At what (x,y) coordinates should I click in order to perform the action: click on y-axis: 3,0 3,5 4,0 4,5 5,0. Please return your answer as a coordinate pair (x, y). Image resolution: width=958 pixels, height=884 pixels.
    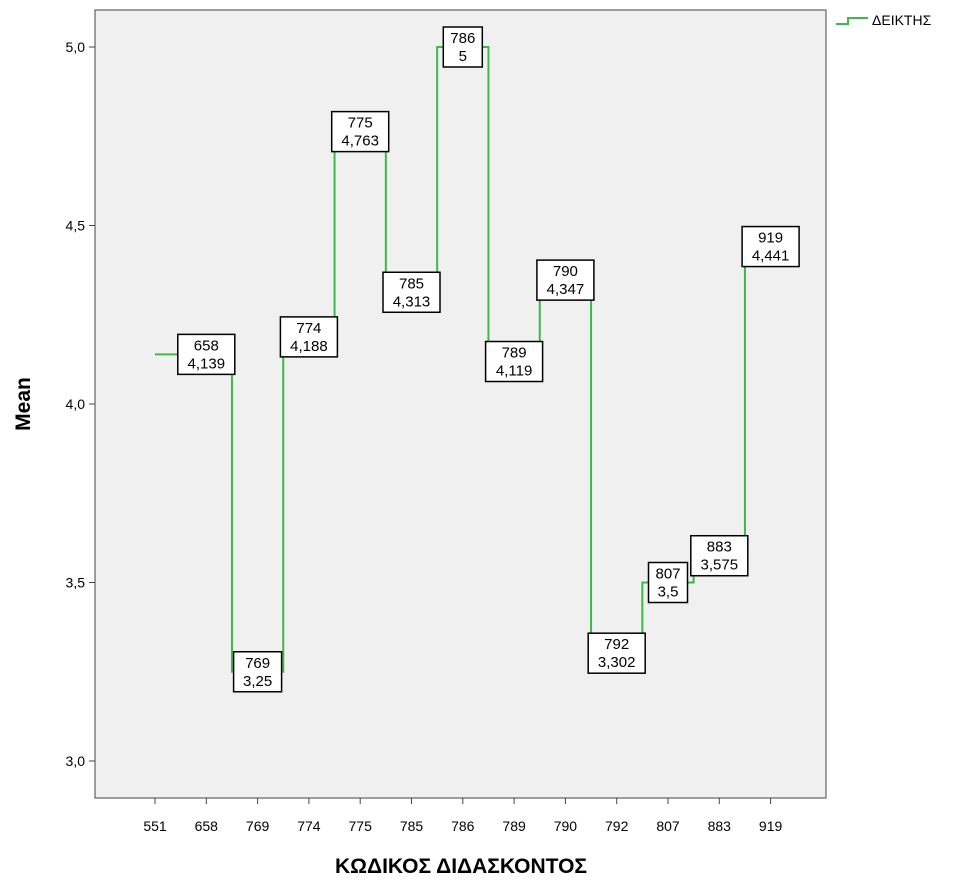
    Looking at the image, I should click on (80, 404).